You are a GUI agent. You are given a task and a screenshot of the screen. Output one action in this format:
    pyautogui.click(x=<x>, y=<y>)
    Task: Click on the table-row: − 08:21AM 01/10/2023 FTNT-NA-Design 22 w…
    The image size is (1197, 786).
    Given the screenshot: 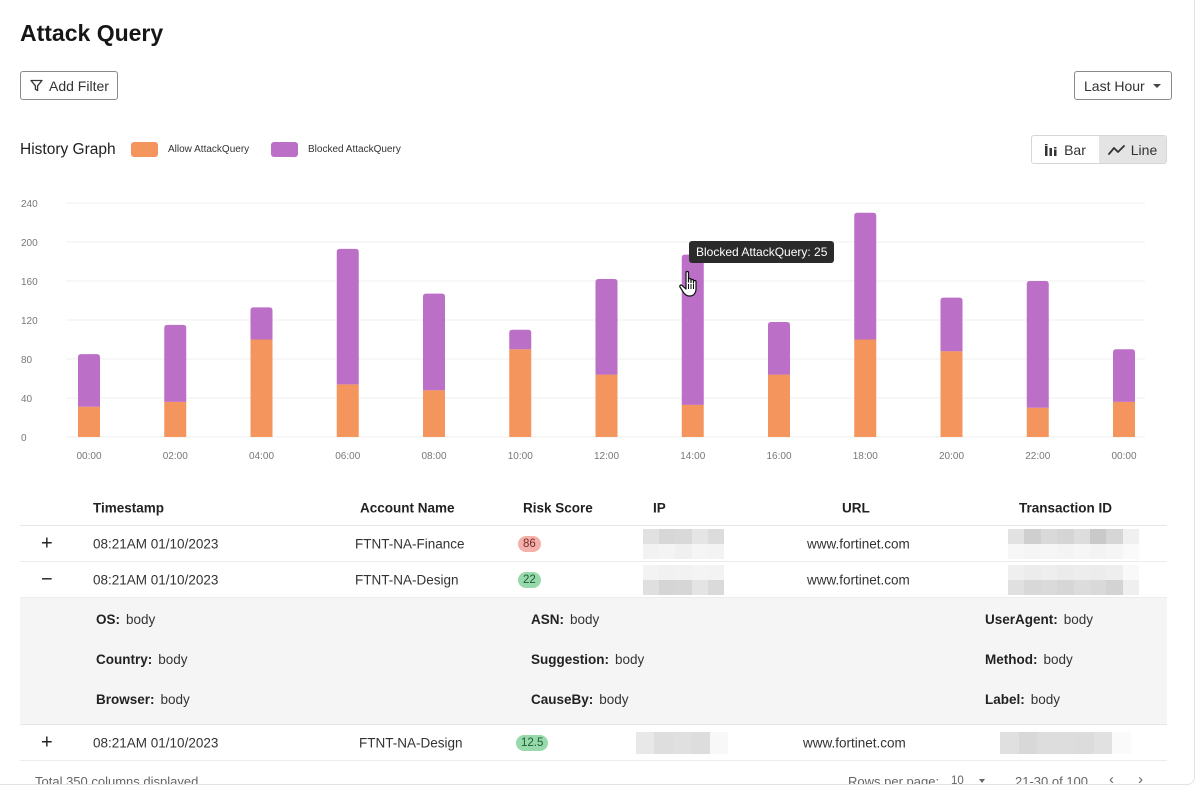 What is the action you would take?
    pyautogui.click(x=593, y=580)
    